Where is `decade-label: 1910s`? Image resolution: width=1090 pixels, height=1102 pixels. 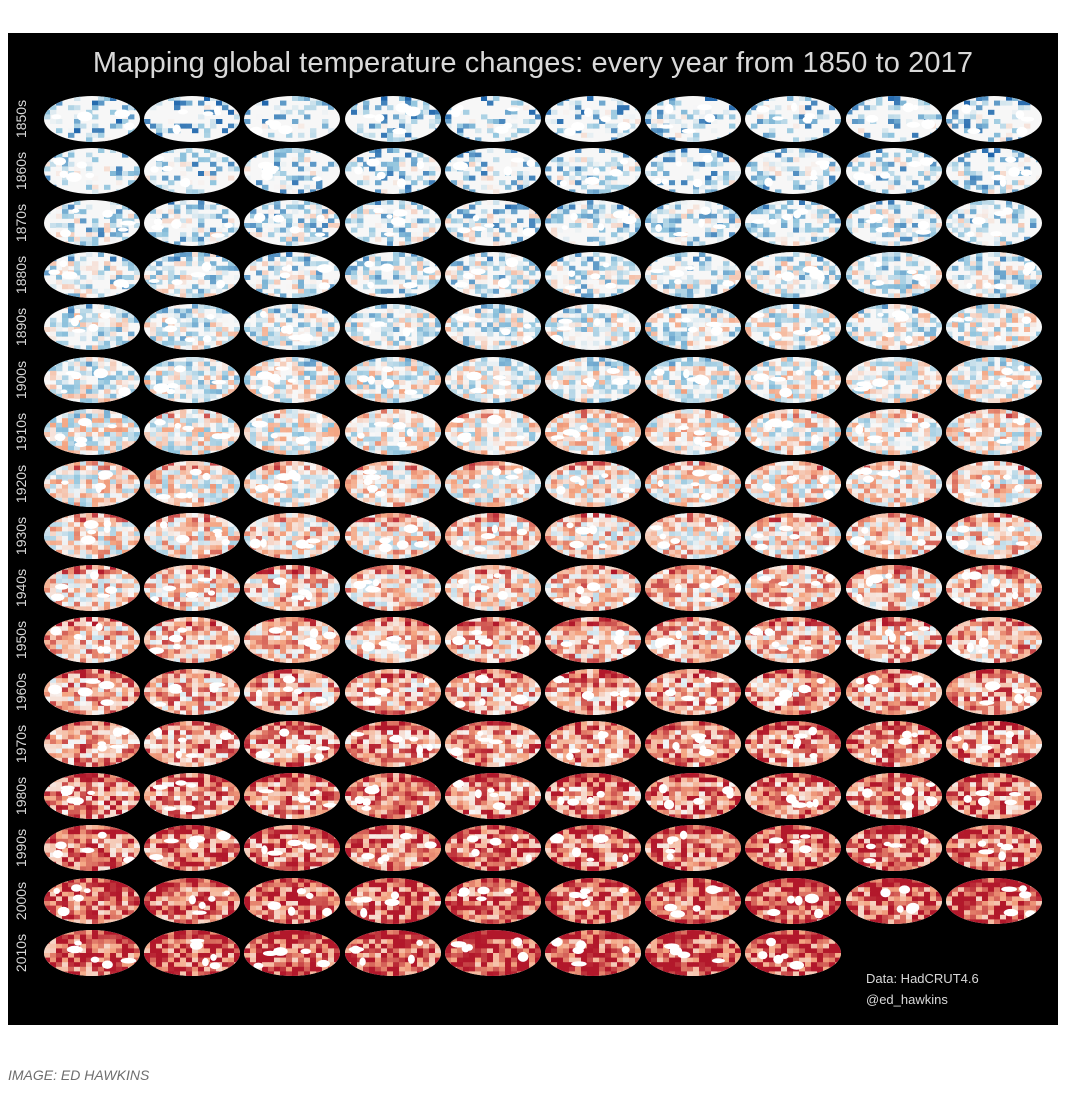
decade-label: 1910s is located at coordinates (21, 432).